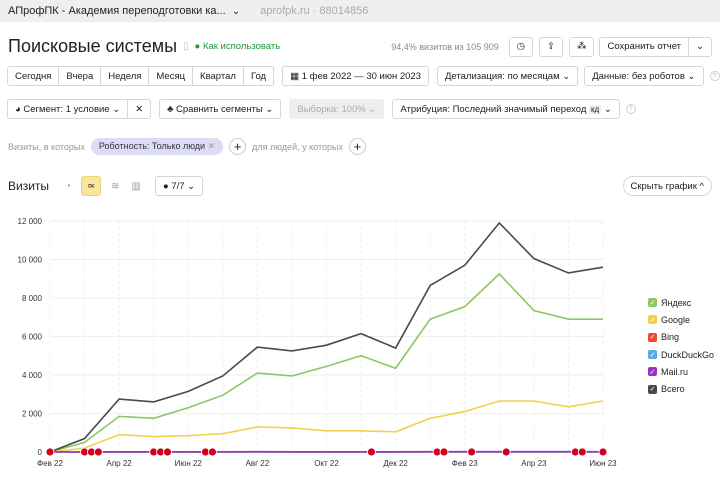  I want to click on chevron-down-icon: ⌄, so click(236, 11).